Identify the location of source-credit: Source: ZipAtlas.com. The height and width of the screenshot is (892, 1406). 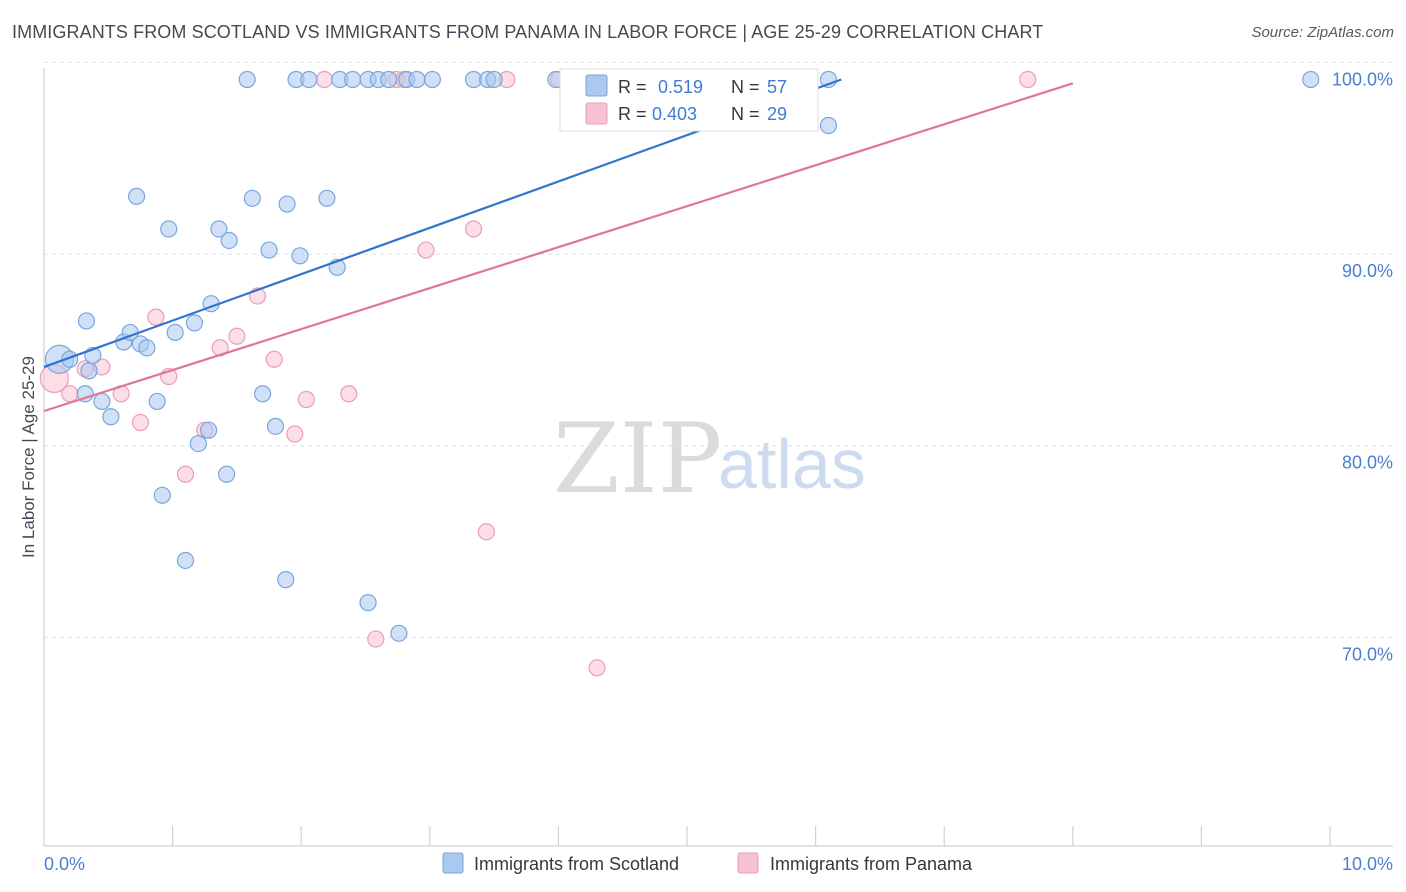
(1322, 32).